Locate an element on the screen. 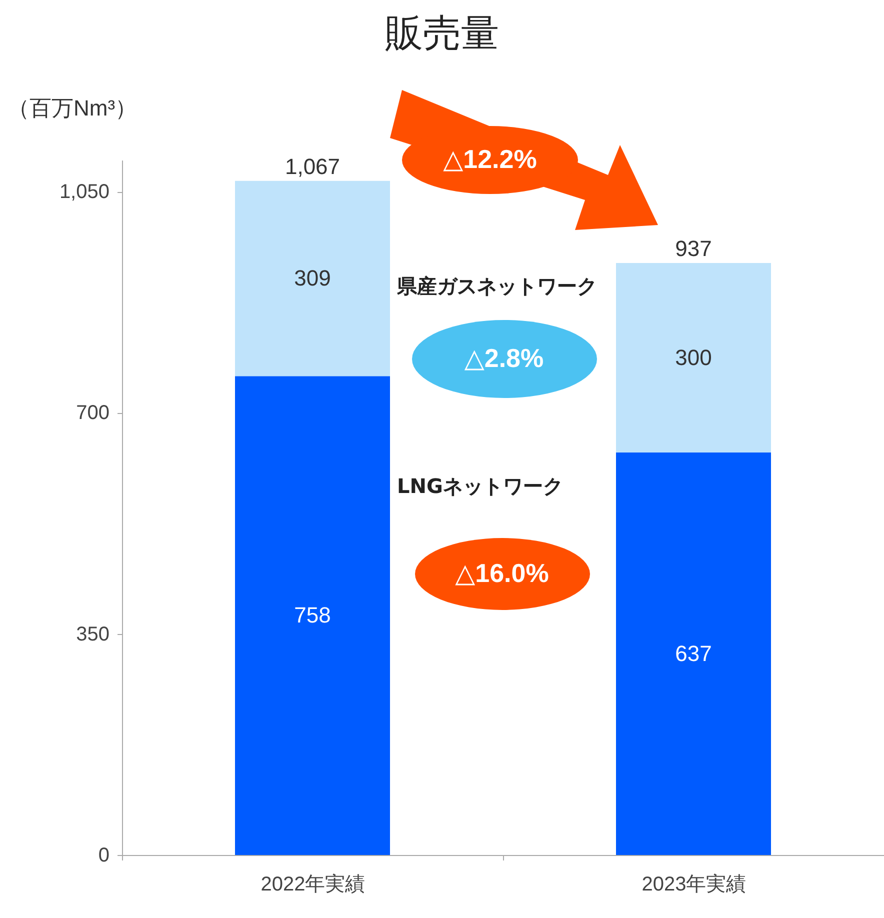 The image size is (884, 918). annotation: △16.0% is located at coordinates (502, 573).